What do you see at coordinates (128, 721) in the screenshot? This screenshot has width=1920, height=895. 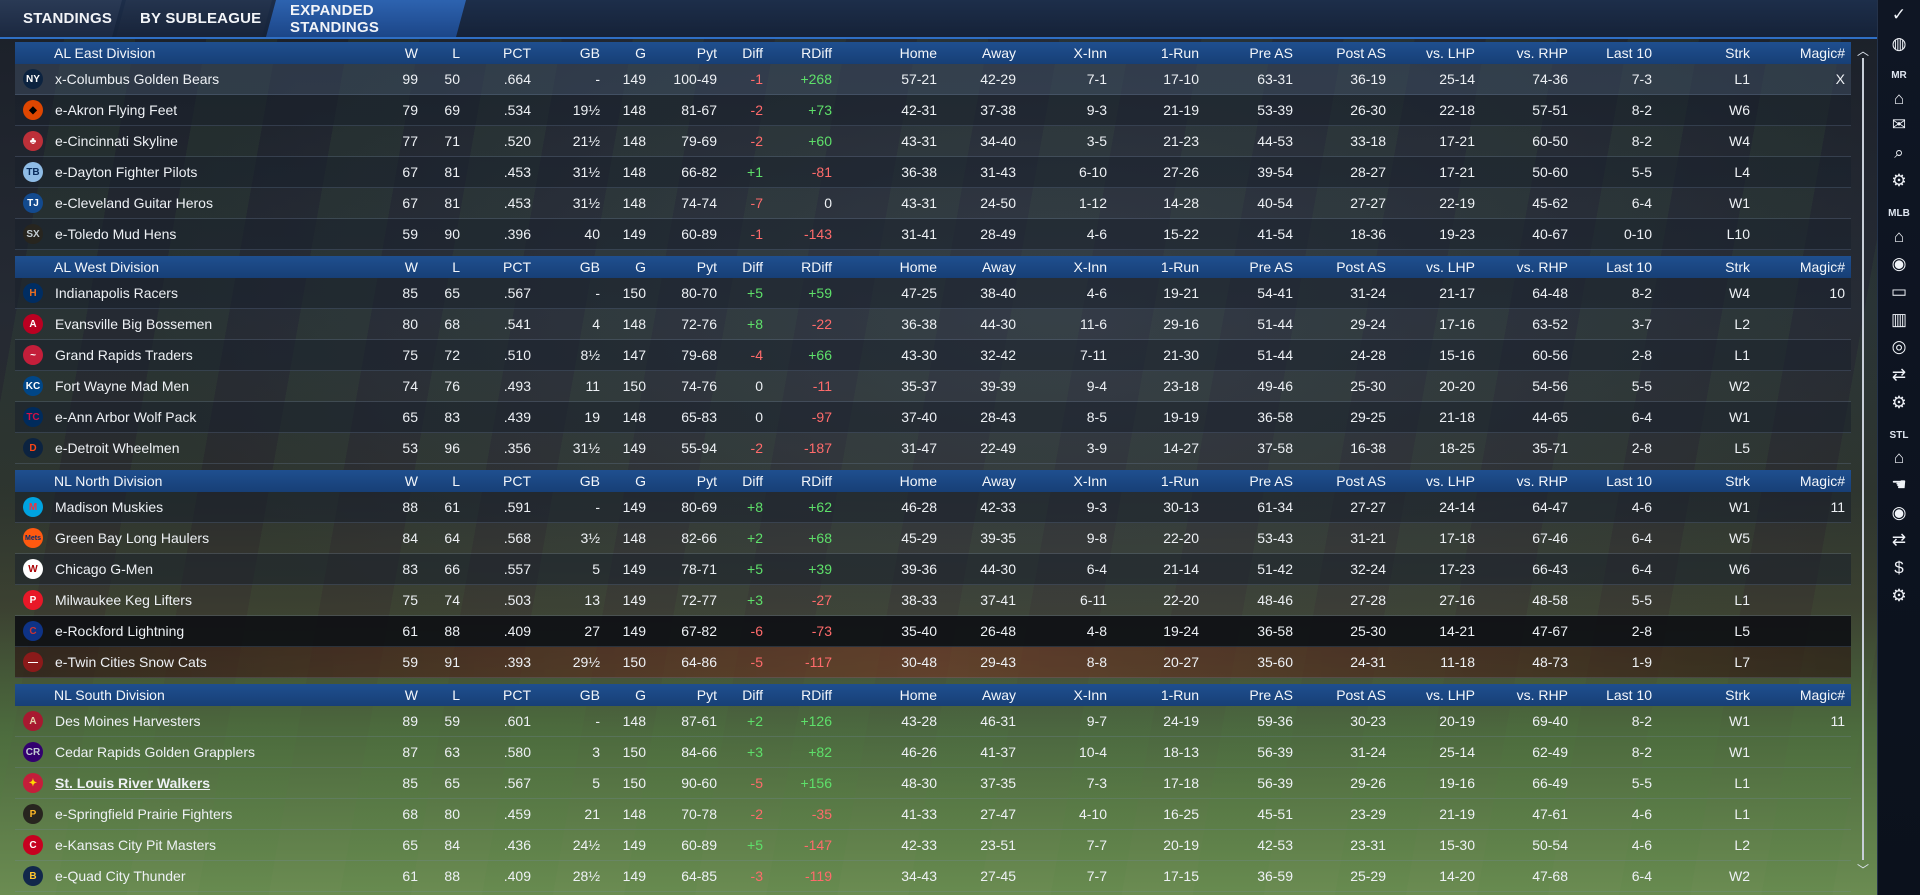 I see `team-name-link: Des Moines Harvesters` at bounding box center [128, 721].